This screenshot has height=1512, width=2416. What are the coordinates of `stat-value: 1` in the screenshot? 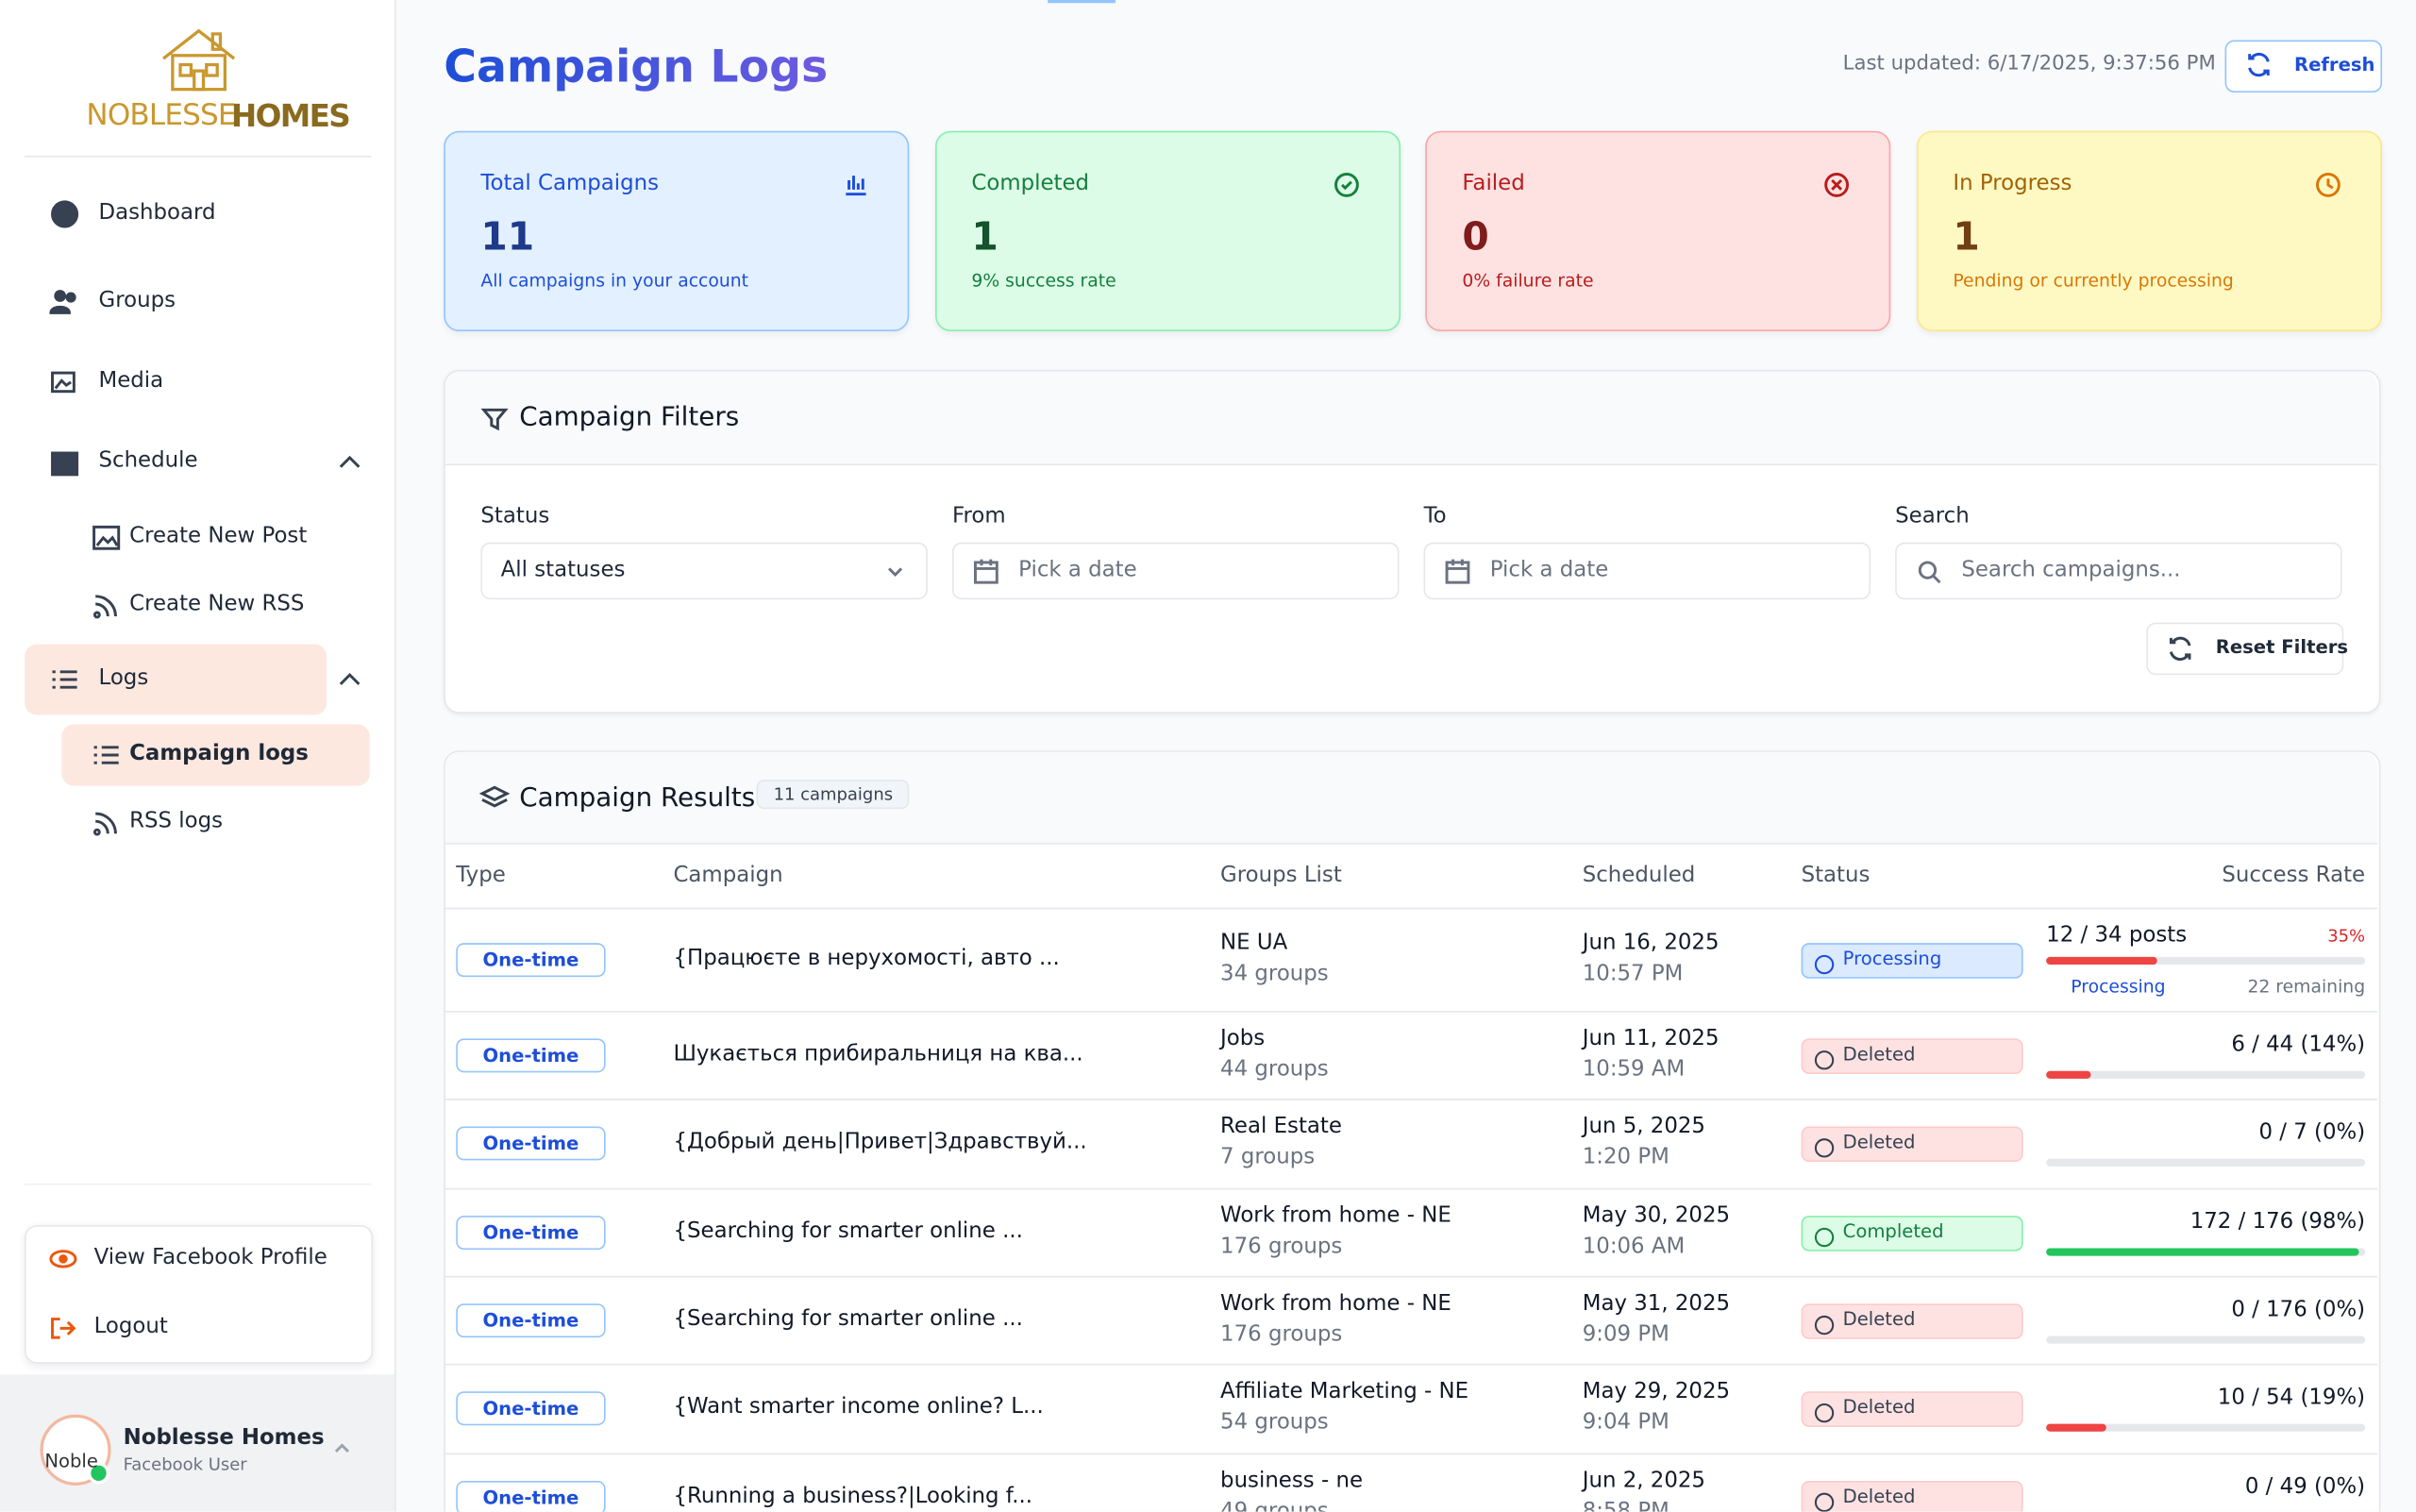 It's located at (985, 236).